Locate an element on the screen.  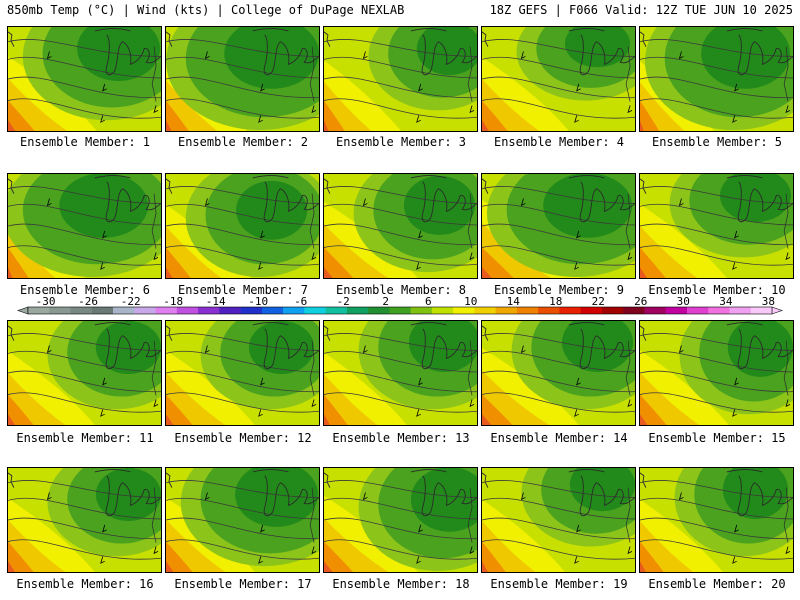
ensemble-member-label: Ensemble Member: 1 is located at coordinates (85, 142).